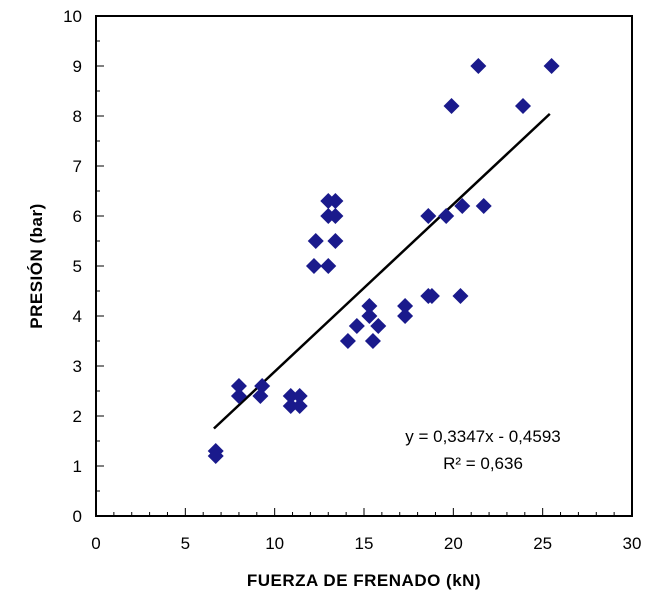  I want to click on x-tick-label: 10, so click(274, 543).